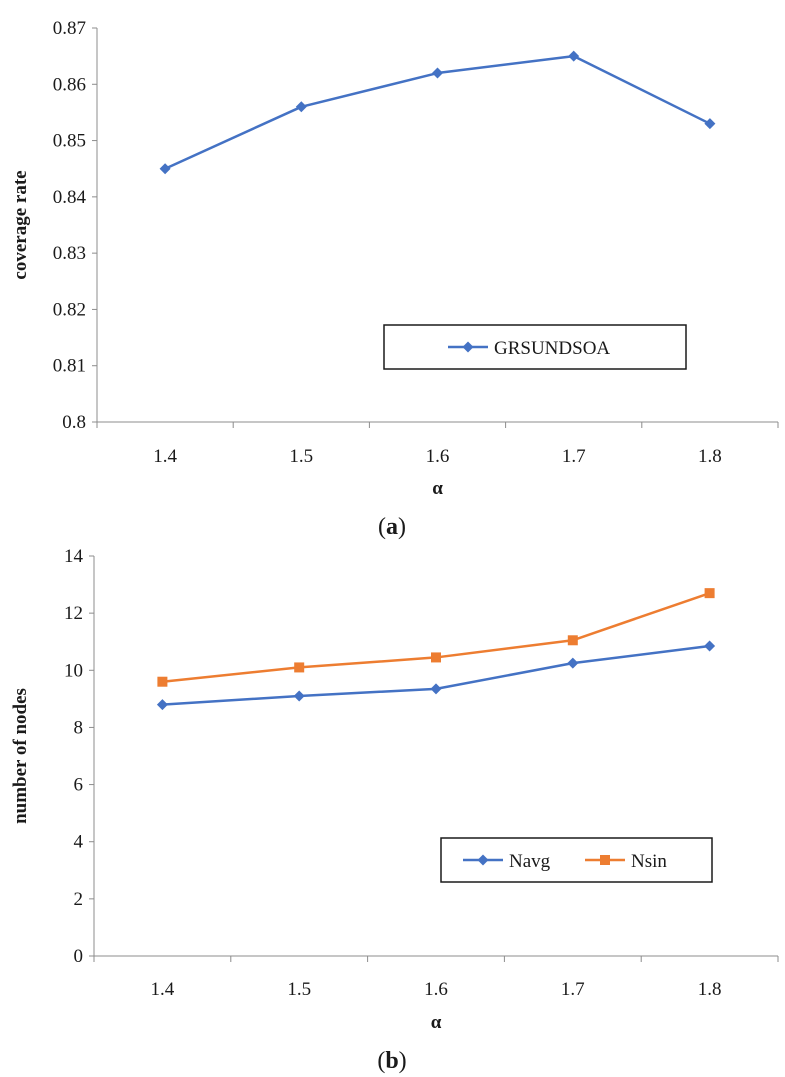 The image size is (785, 1077). I want to click on y-tick-label: 0.81, so click(69, 366).